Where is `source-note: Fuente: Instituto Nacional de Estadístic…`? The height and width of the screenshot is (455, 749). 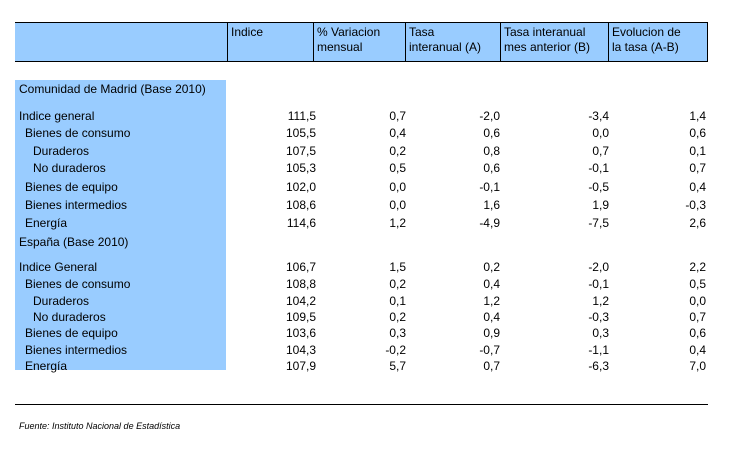
source-note: Fuente: Instituto Nacional de Estadístic… is located at coordinates (100, 426).